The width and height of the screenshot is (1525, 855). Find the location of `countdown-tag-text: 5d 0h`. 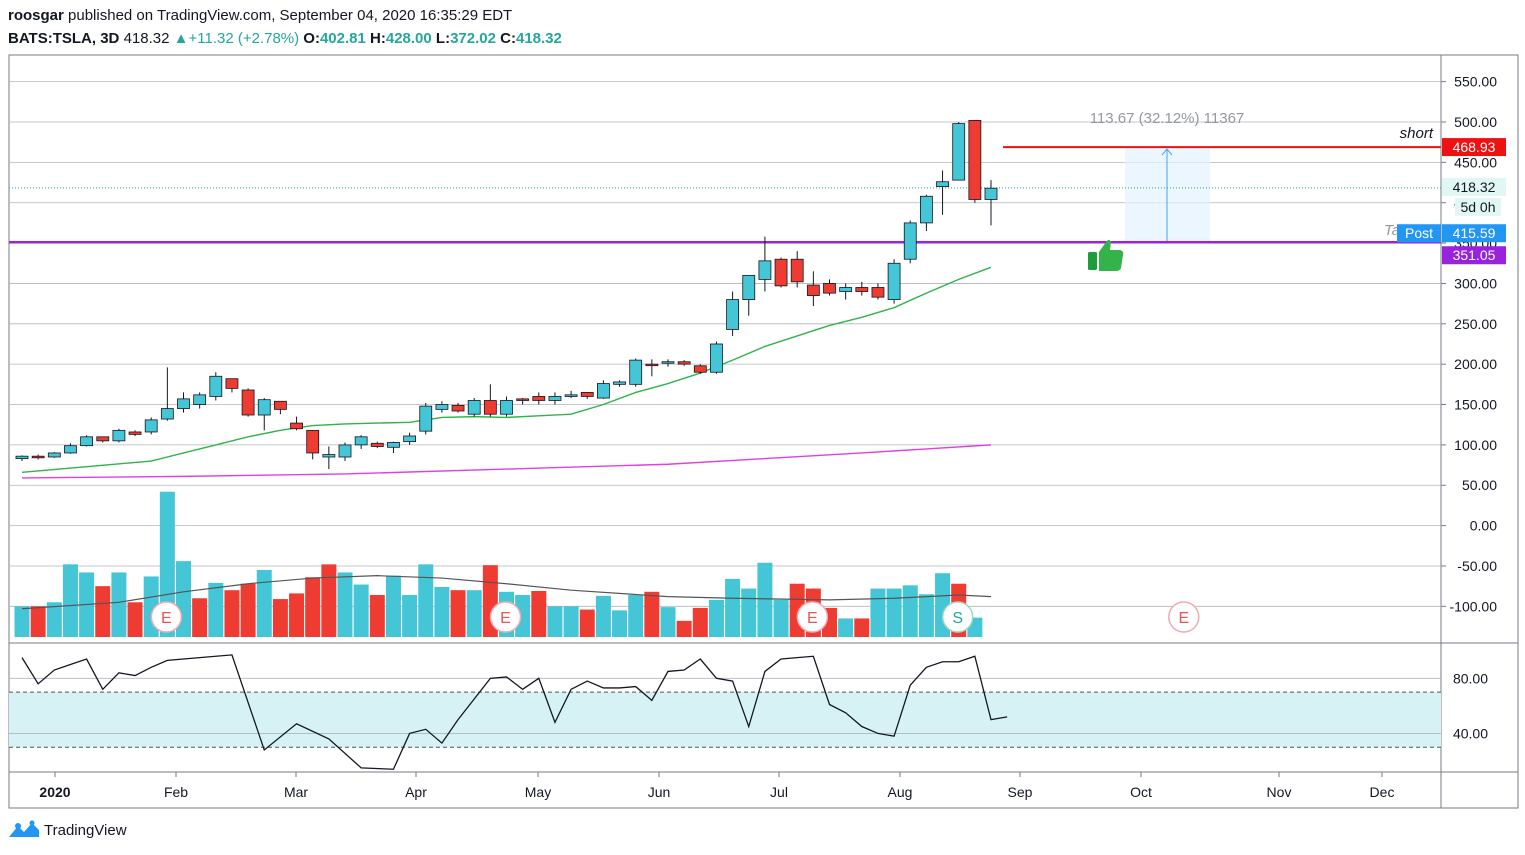

countdown-tag-text: 5d 0h is located at coordinates (1477, 207).